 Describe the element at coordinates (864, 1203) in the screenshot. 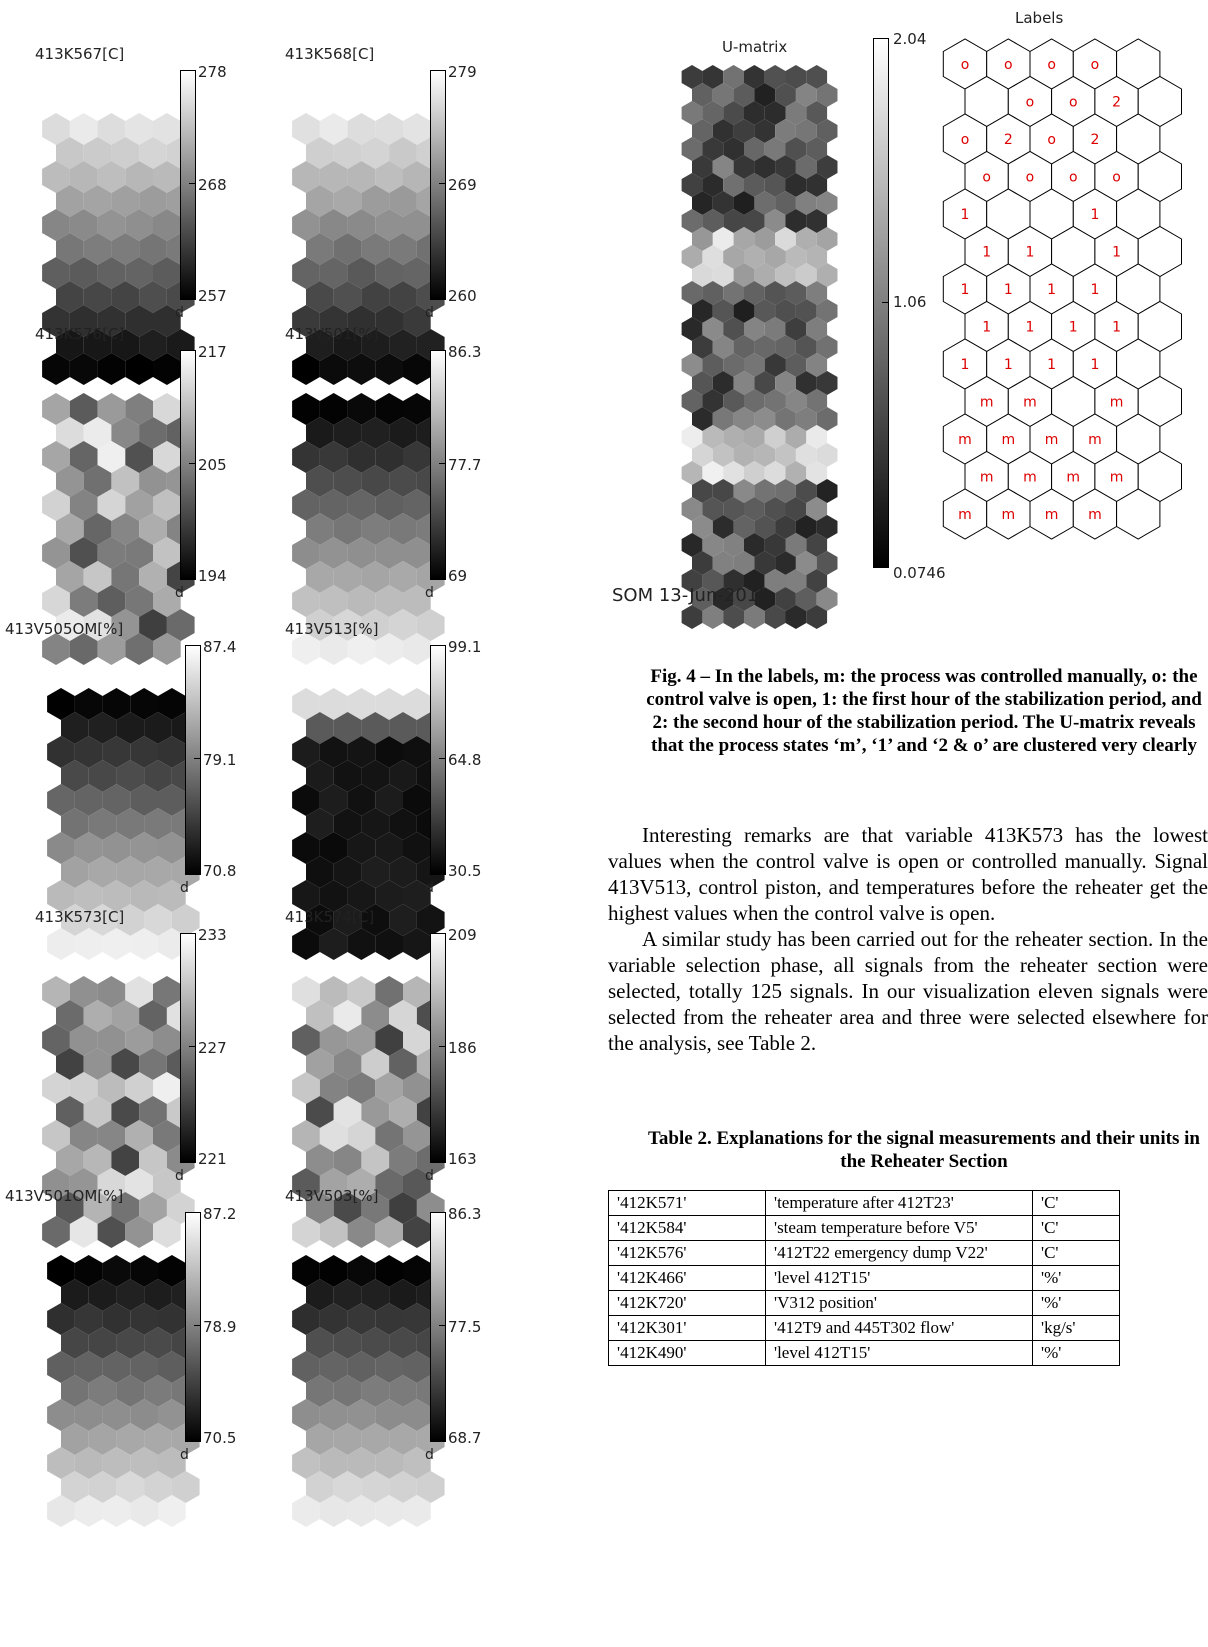

I see `table-row: '412K571''temperature after 412T23' 'C'` at that location.